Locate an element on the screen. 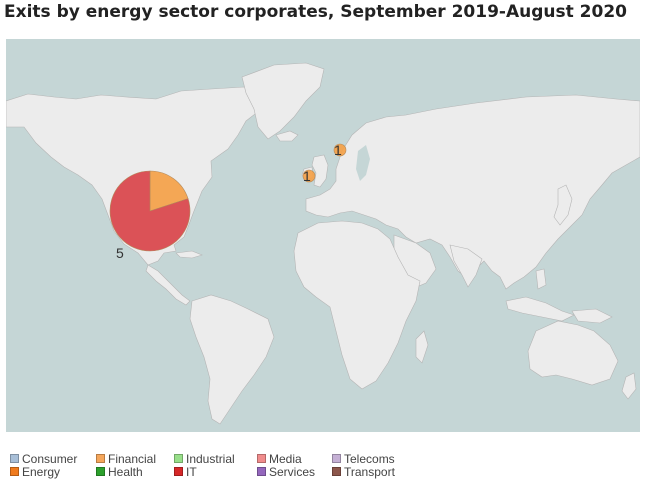  legend-label: IT is located at coordinates (191, 471).